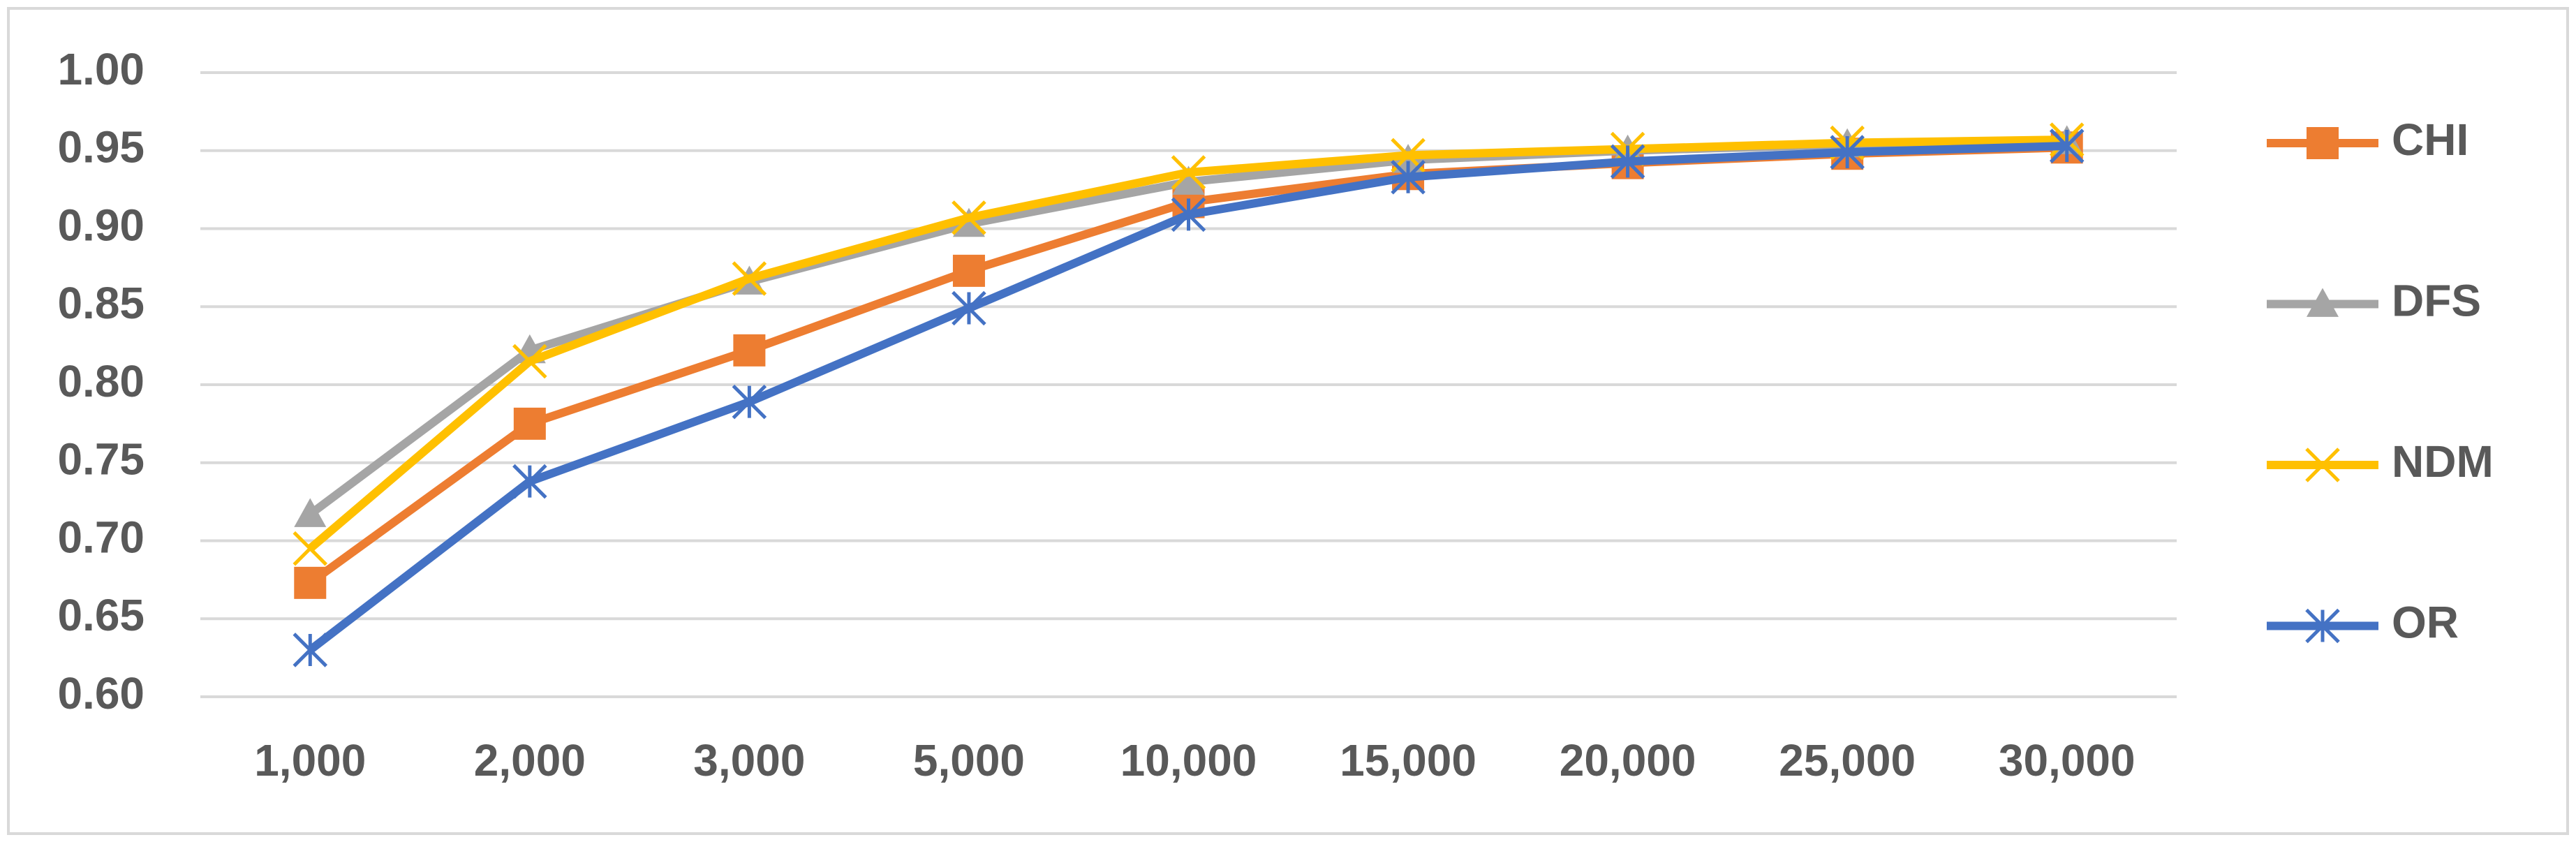 The image size is (2576, 842). What do you see at coordinates (101, 147) in the screenshot?
I see `y-tick-label: 0.95` at bounding box center [101, 147].